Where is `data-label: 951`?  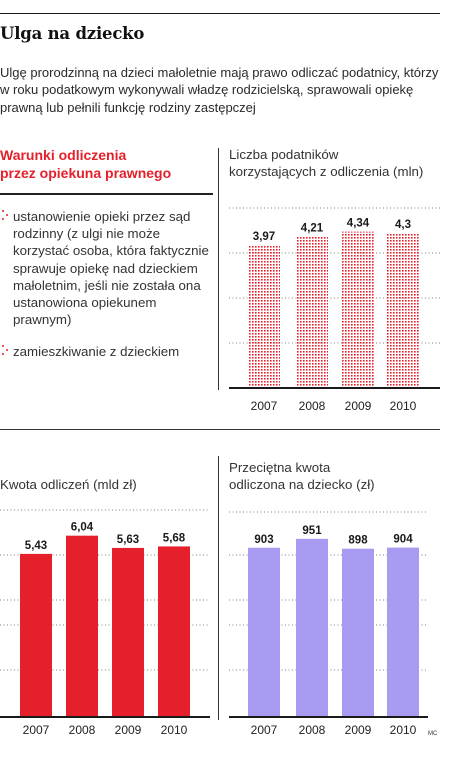
data-label: 951 is located at coordinates (312, 531).